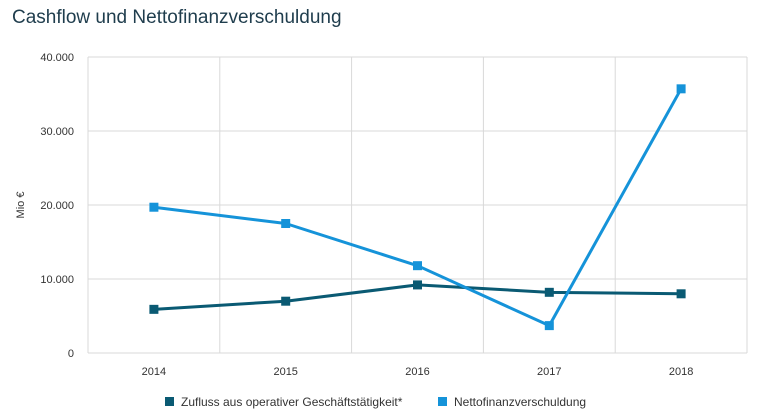 The height and width of the screenshot is (418, 758). What do you see at coordinates (285, 372) in the screenshot?
I see `x-tick-label: 2015` at bounding box center [285, 372].